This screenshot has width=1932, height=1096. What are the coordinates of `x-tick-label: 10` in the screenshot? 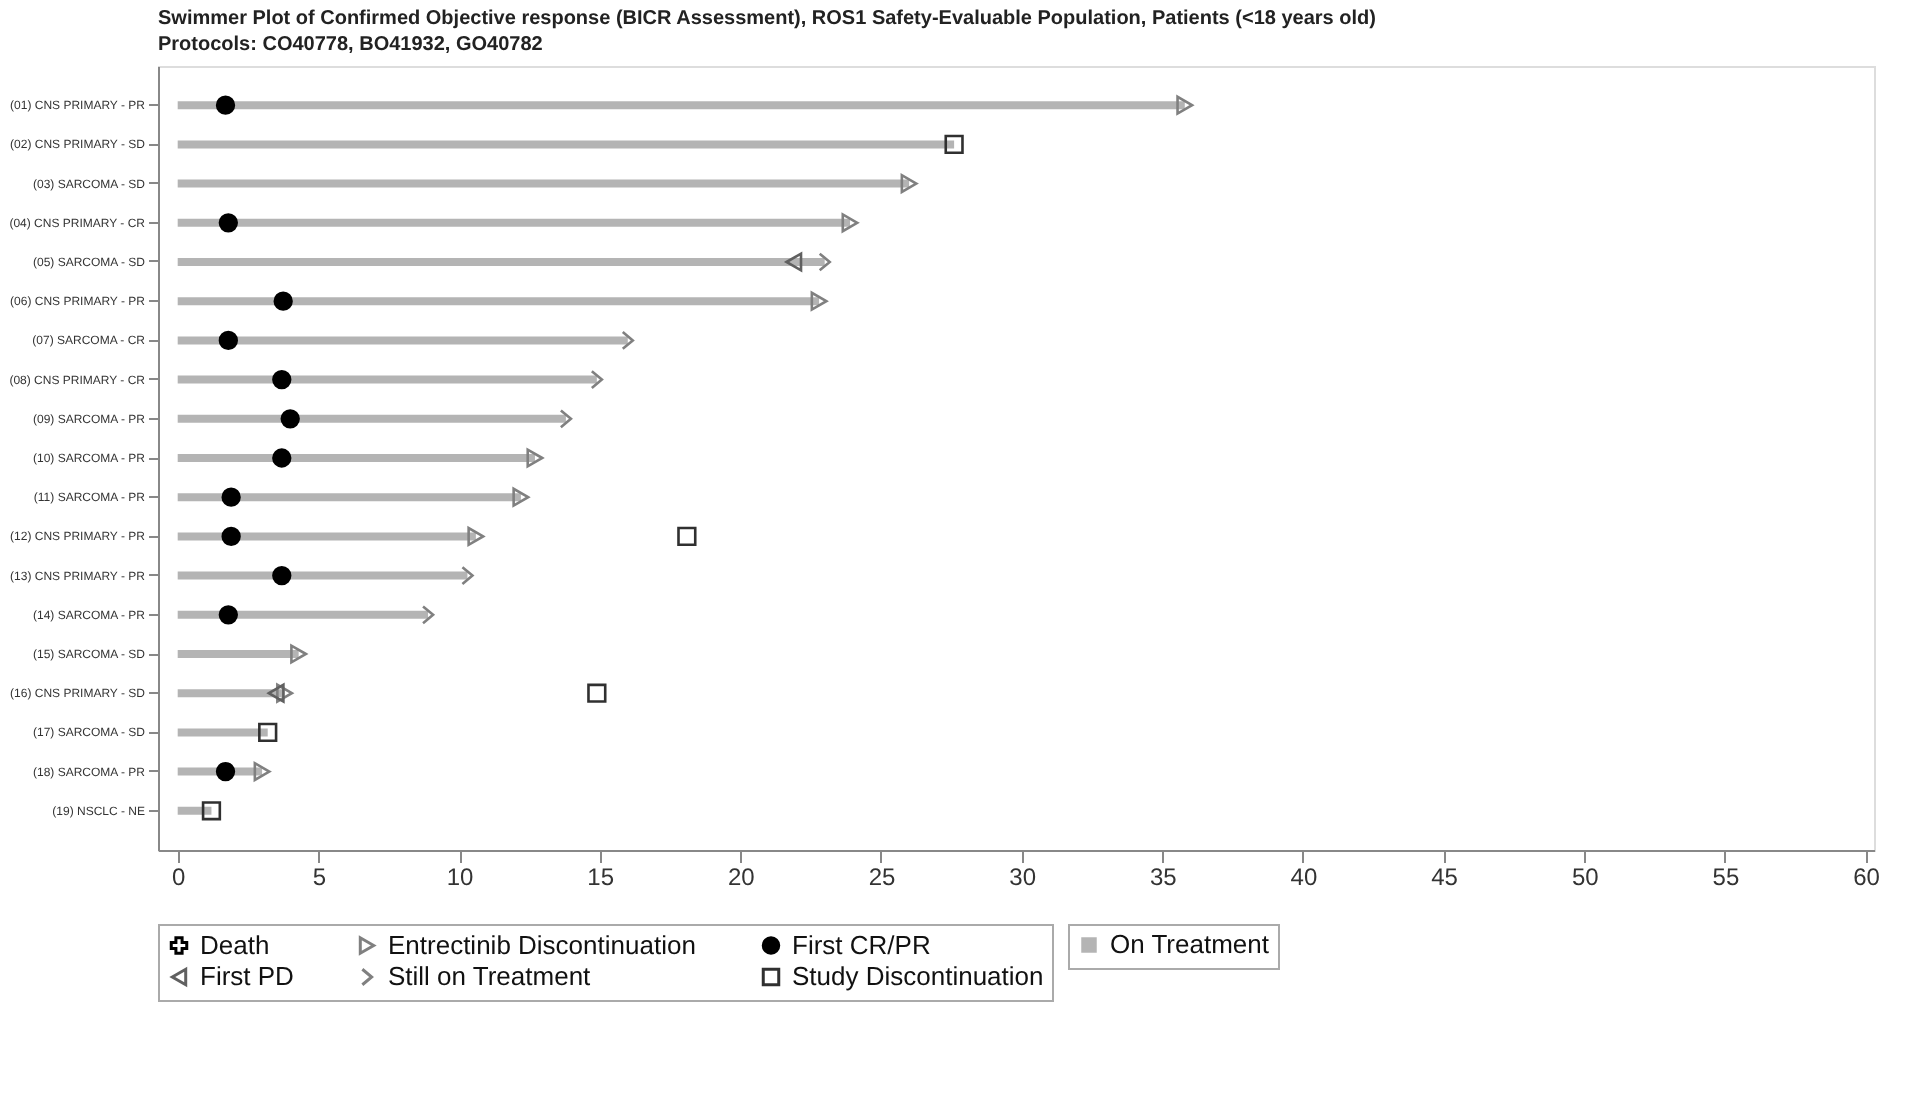 It's located at (460, 877).